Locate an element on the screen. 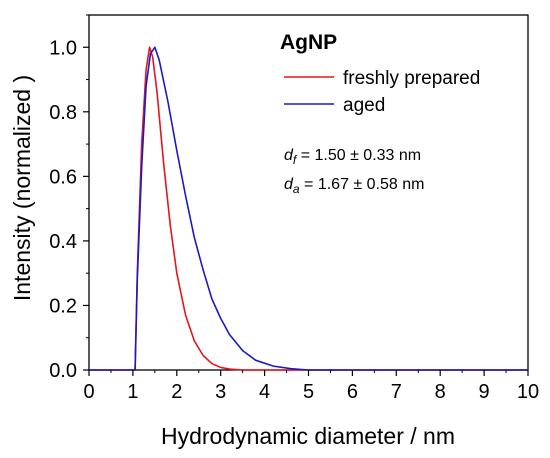  annotation-d-aged-value: = 1.67 ± 0.58 nm is located at coordinates (362, 184).